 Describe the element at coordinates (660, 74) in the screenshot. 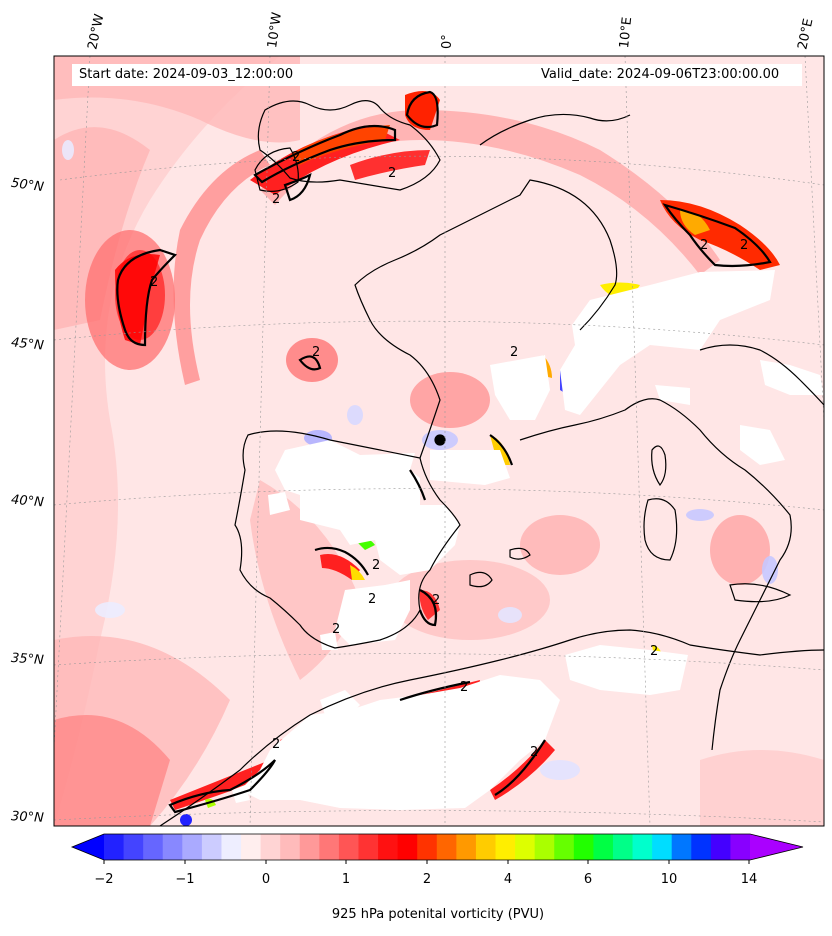

I see `valid-date-text: Valid_date: 2024-09-06T23:00:00.00` at that location.